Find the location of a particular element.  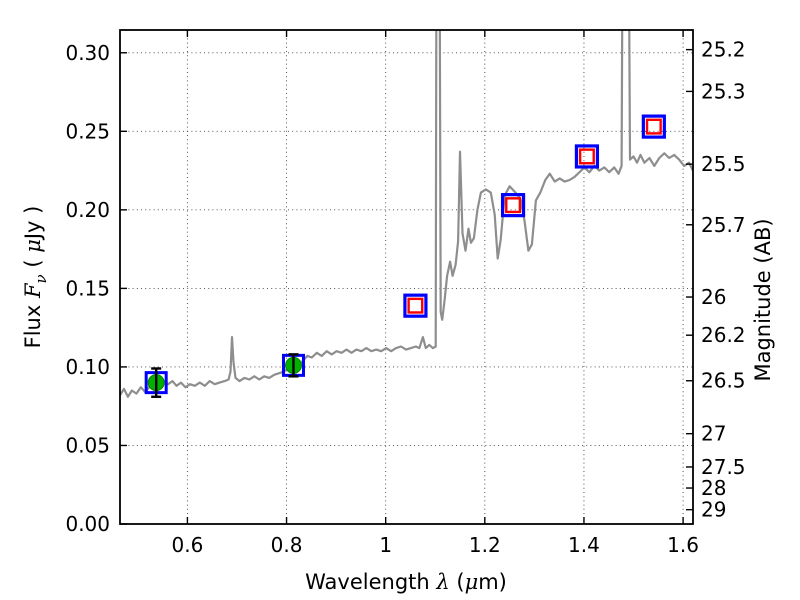

flux-tick-label: 0.25 is located at coordinates (87, 131).